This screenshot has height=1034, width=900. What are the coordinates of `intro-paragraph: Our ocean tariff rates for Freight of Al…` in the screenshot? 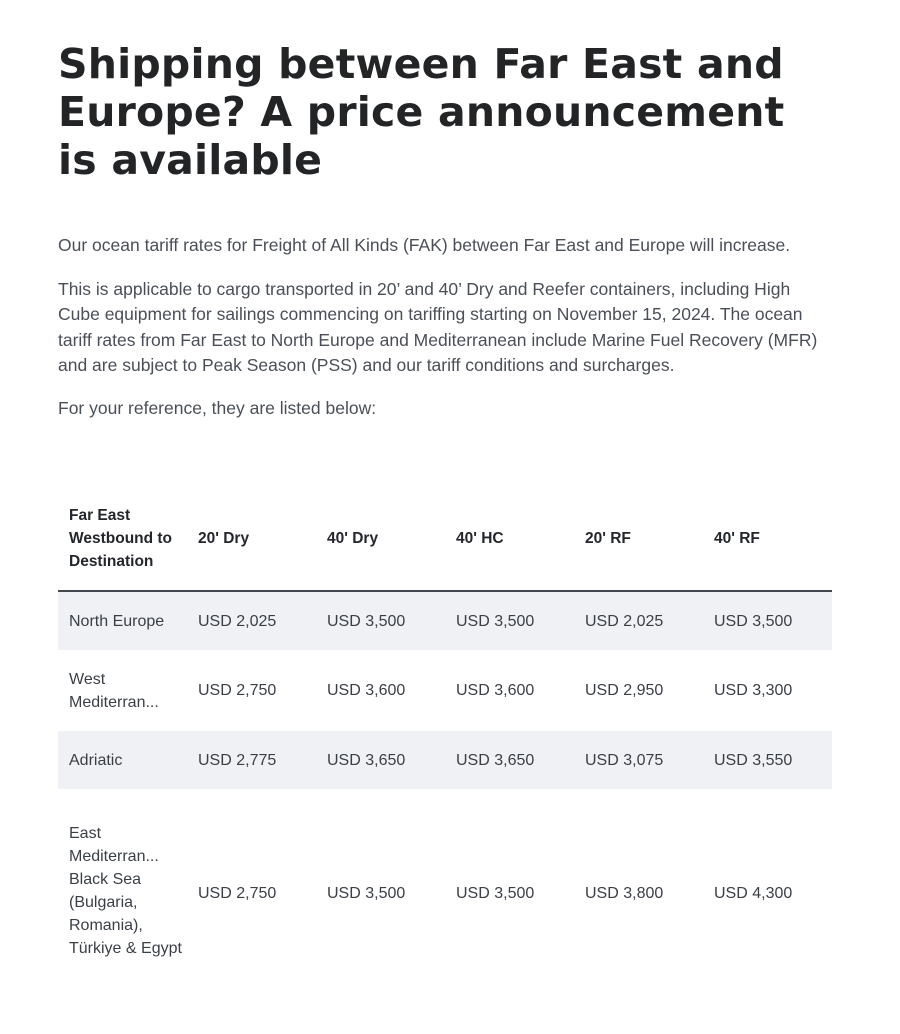 It's located at (424, 245).